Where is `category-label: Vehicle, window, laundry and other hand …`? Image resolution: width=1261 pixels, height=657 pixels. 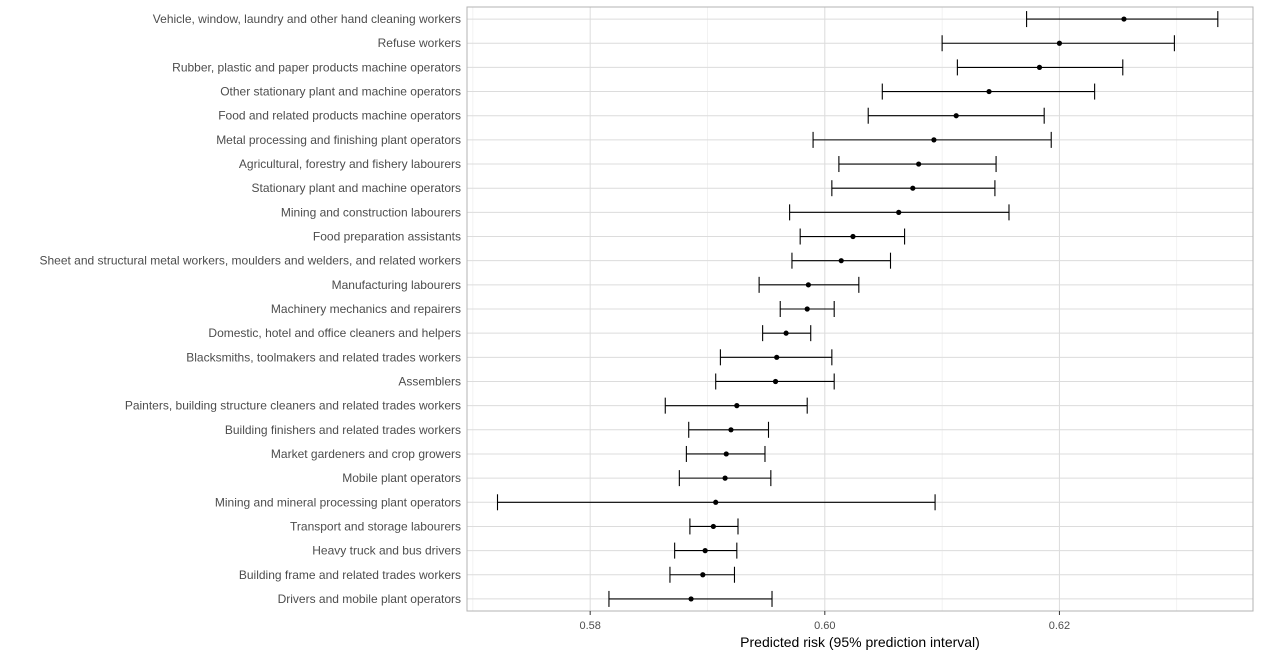
category-label: Vehicle, window, laundry and other hand … is located at coordinates (307, 19).